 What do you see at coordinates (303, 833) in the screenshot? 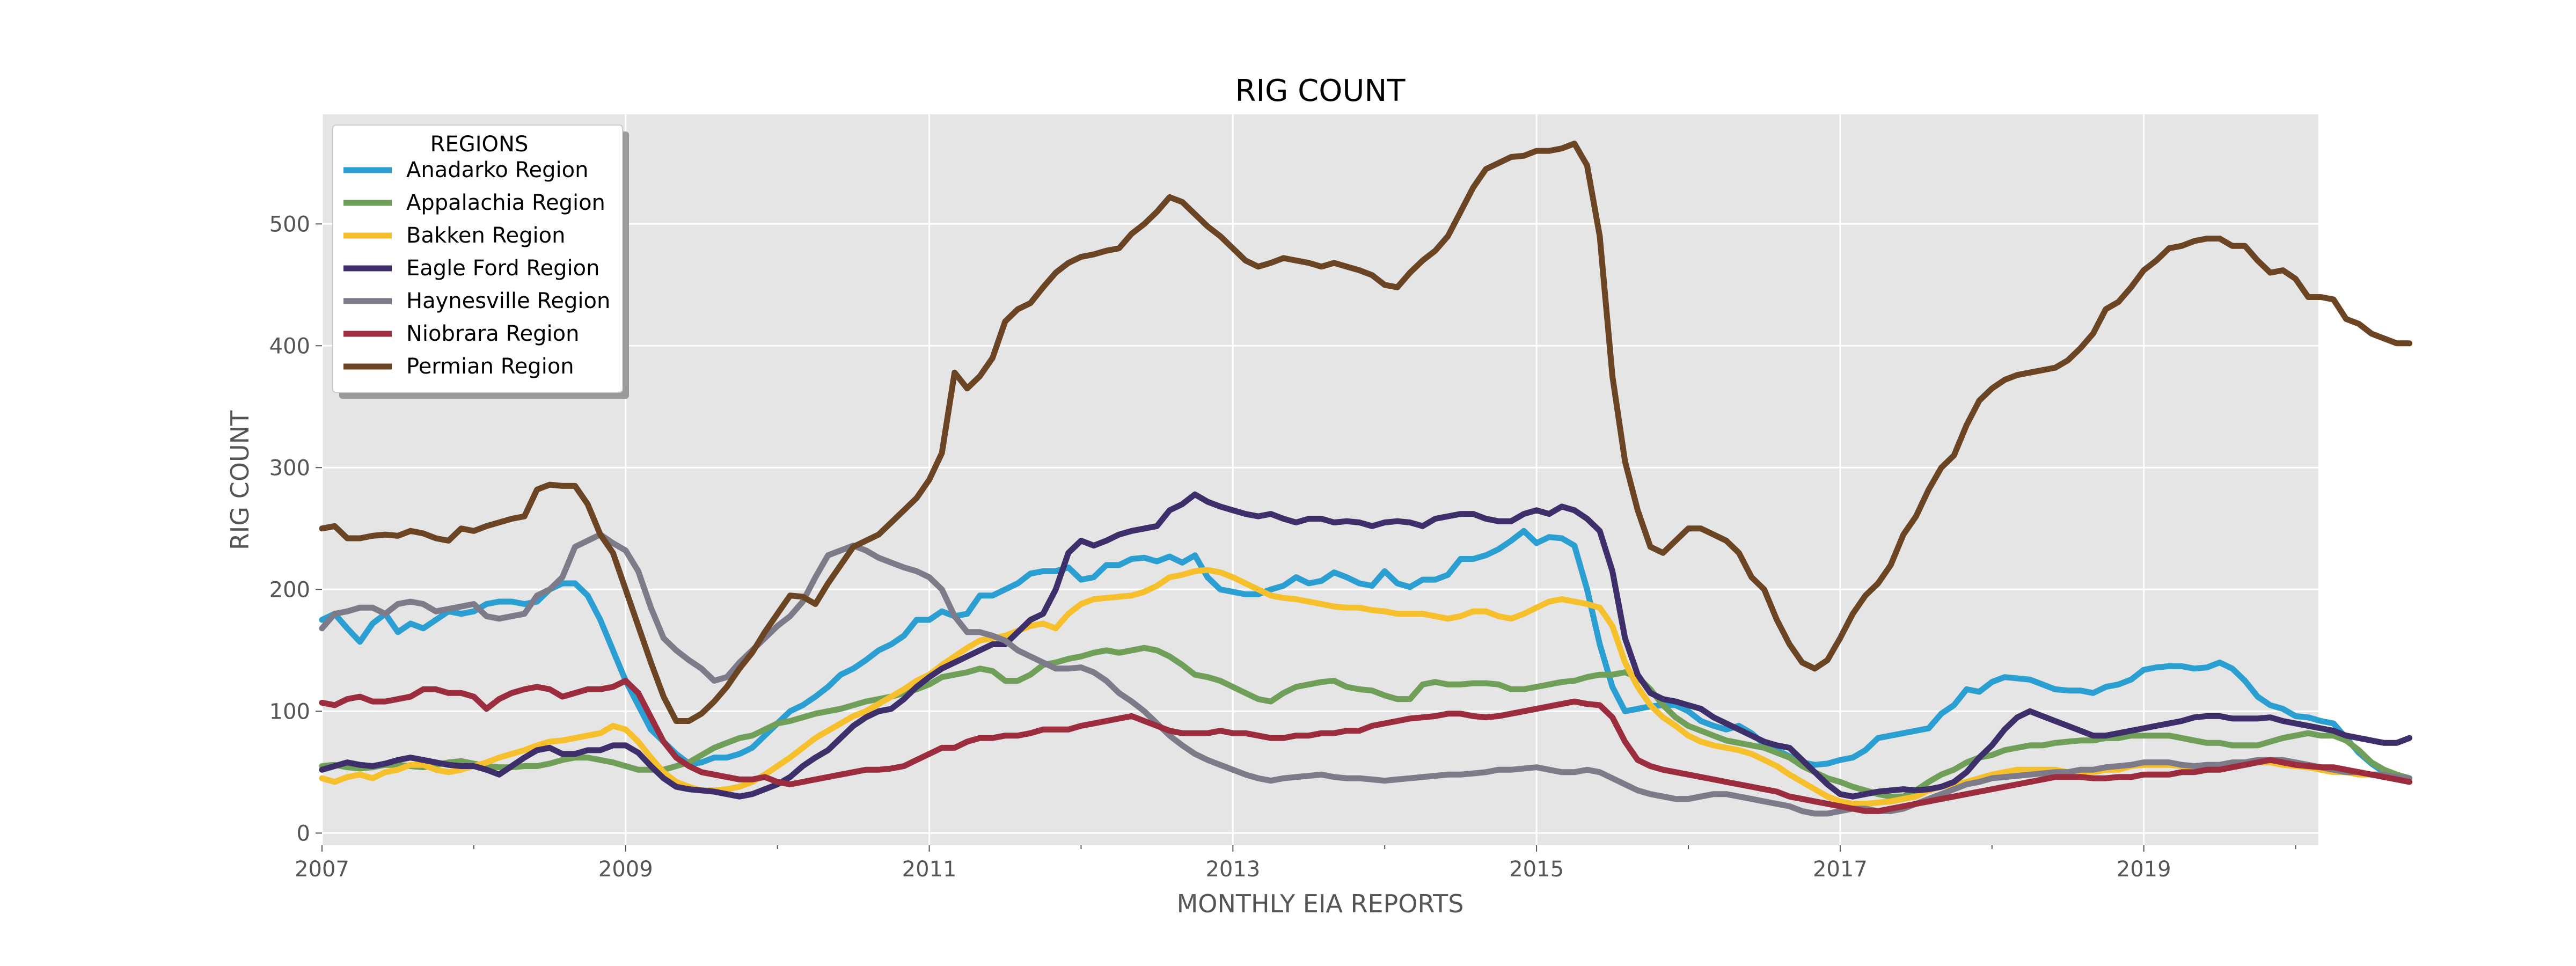
I see `y-tick-label: 0` at bounding box center [303, 833].